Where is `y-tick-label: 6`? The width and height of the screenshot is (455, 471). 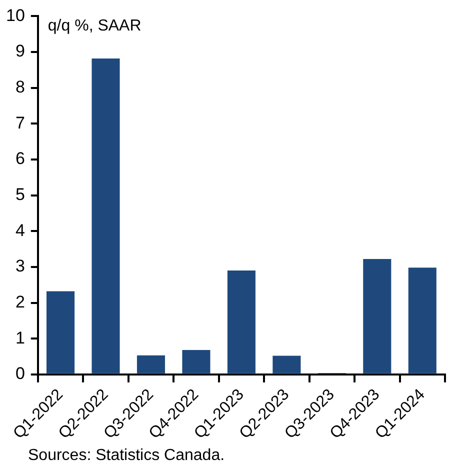
y-tick-label: 6 is located at coordinates (20, 158).